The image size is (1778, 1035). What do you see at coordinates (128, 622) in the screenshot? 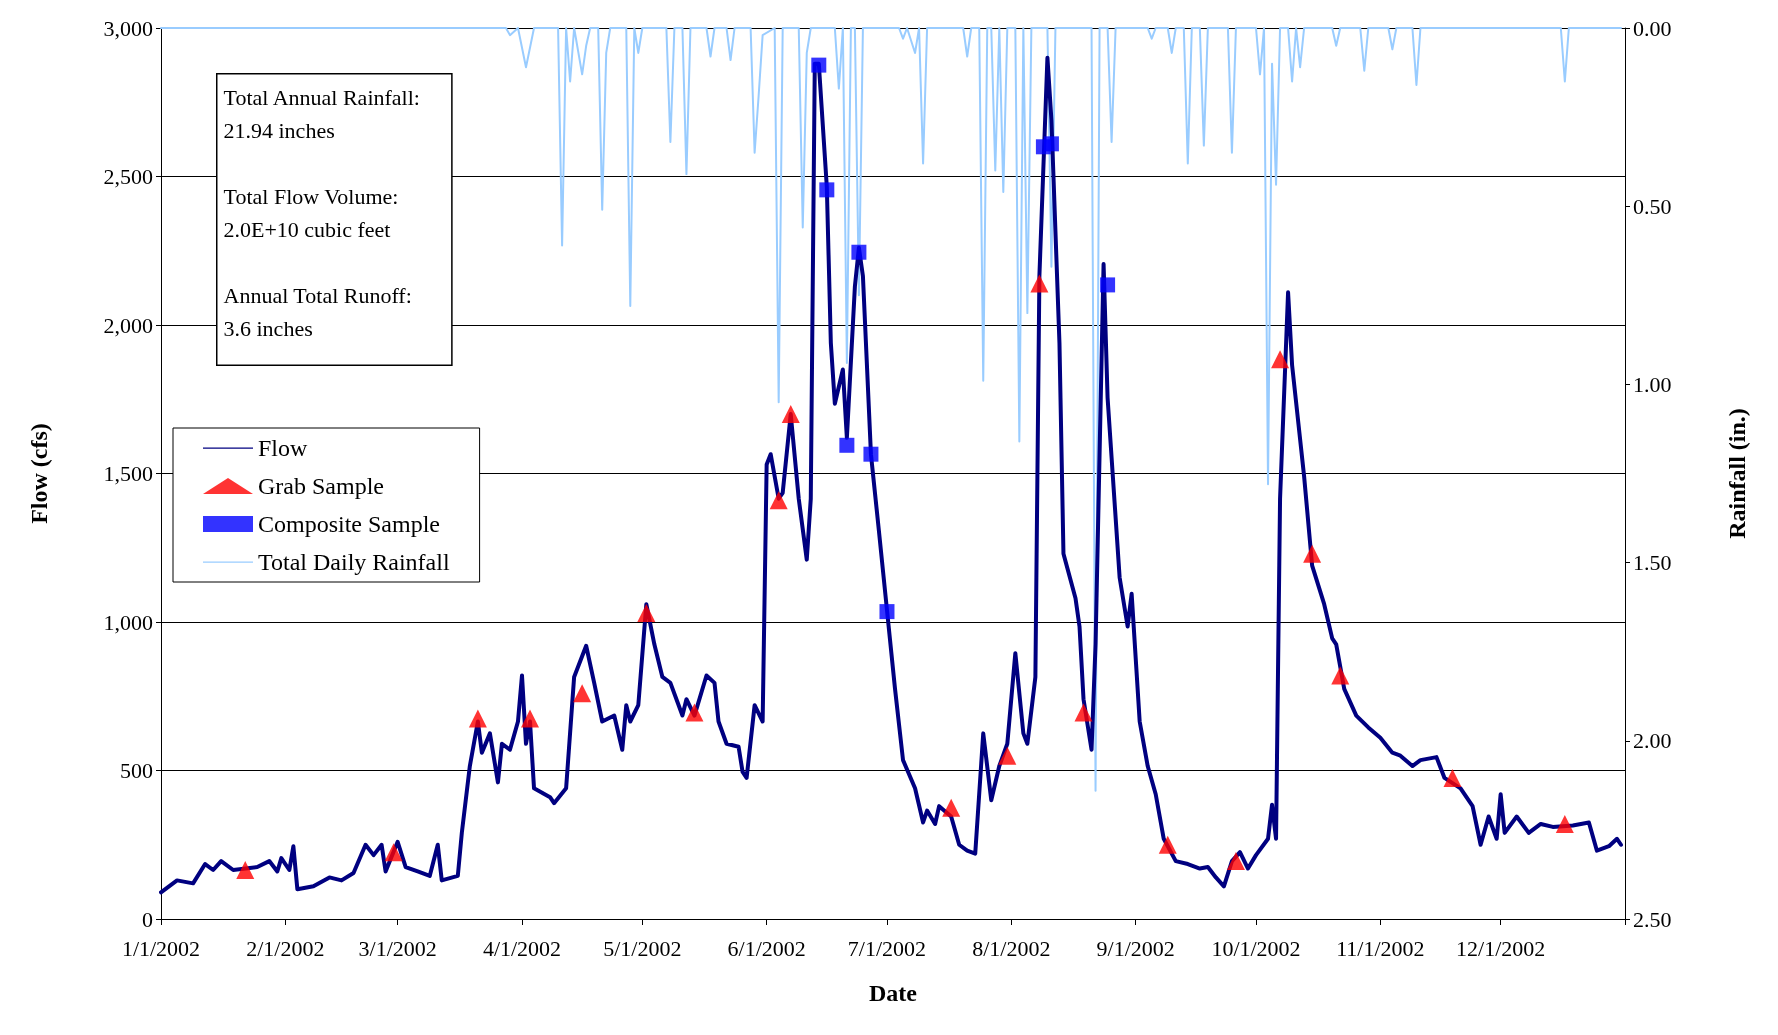
I see `y-tick-label: 1,000` at bounding box center [128, 622].